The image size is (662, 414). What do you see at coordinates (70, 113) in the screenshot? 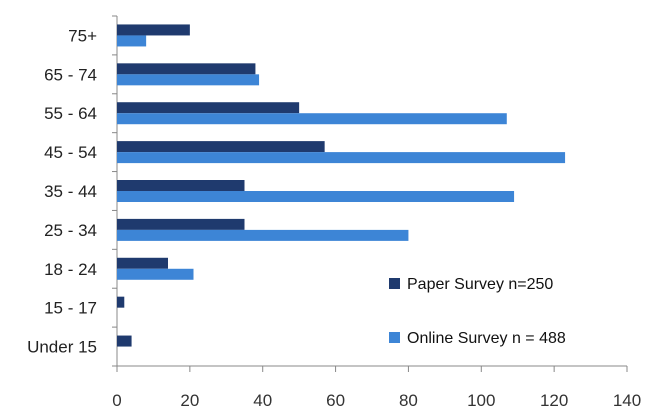
I see `category-label: 55 - 64` at bounding box center [70, 113].